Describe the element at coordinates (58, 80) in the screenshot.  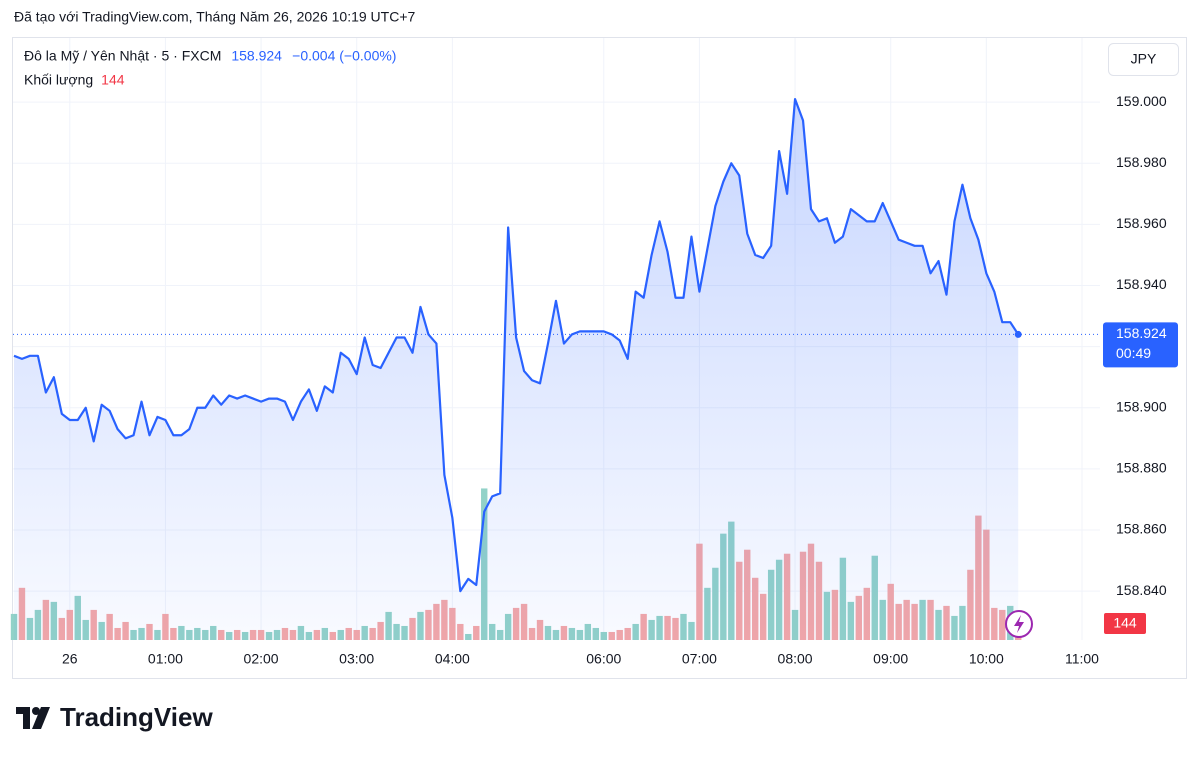
I see `legend-volume-name: Khối lượng` at that location.